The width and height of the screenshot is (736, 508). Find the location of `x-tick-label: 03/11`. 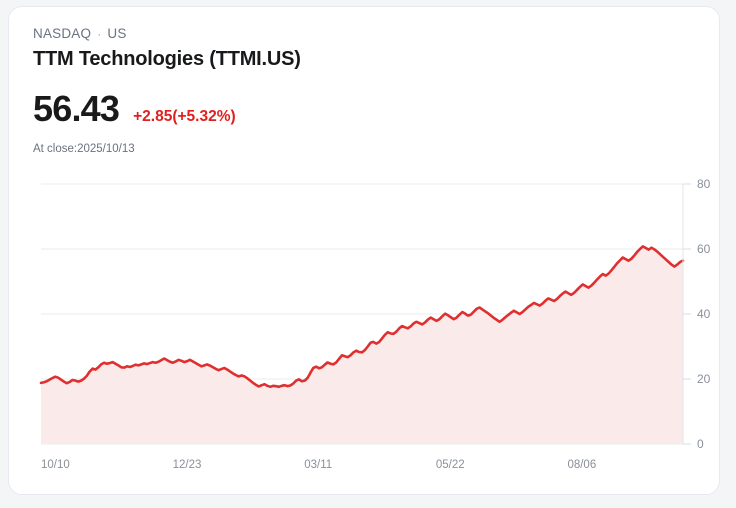

x-tick-label: 03/11 is located at coordinates (318, 465).